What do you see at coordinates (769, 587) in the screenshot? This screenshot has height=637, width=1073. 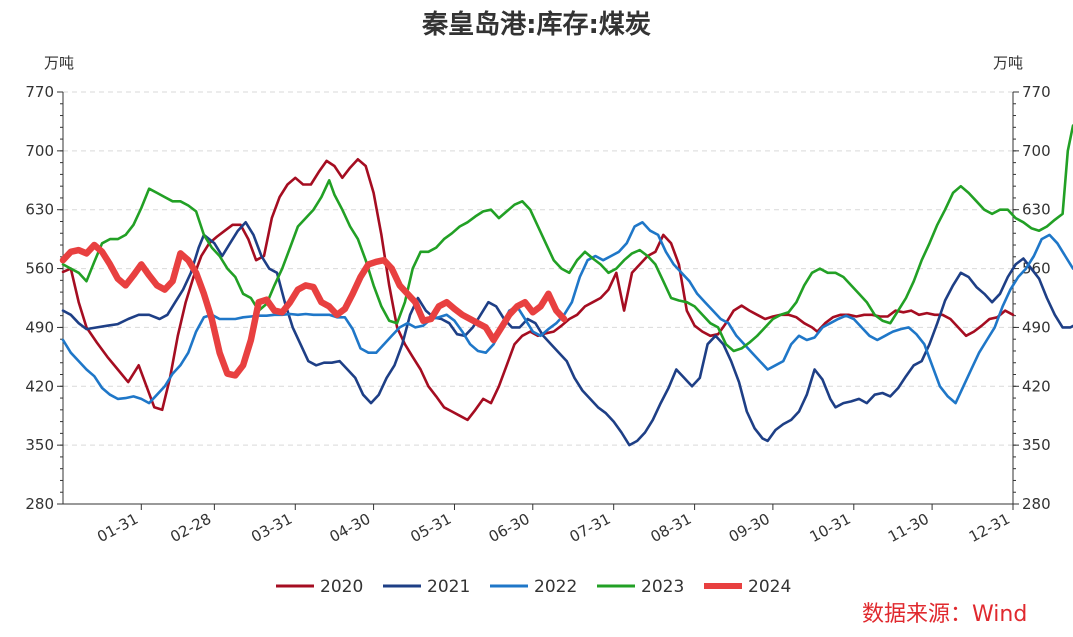 I see `legend-label-2024: 2024` at bounding box center [769, 587].